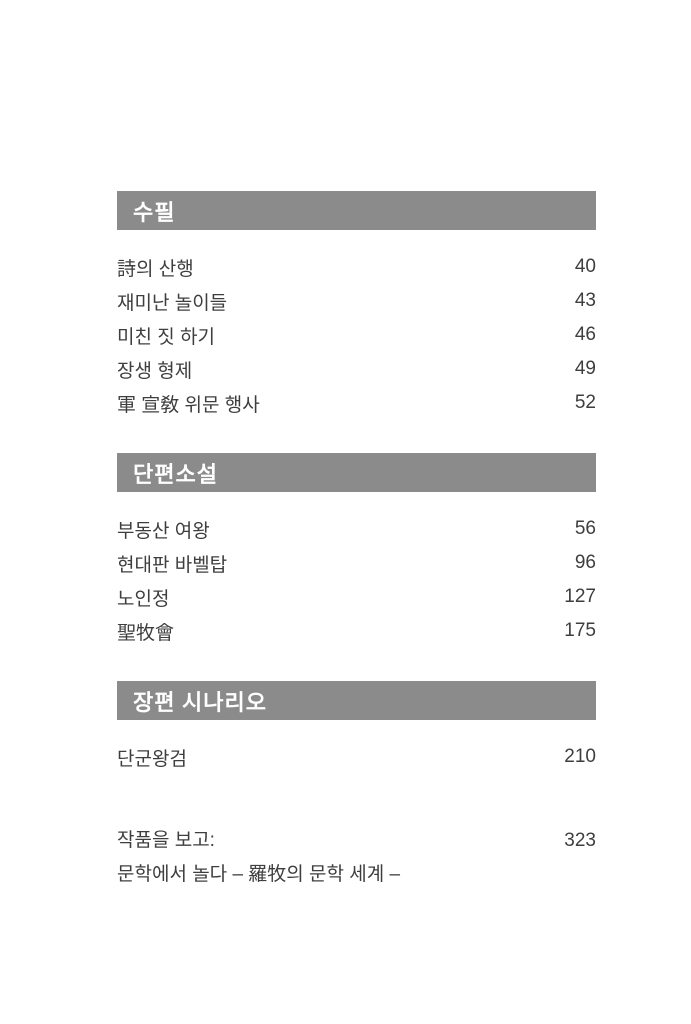 This screenshot has width=691, height=1024. Describe the element at coordinates (585, 402) in the screenshot. I see `entry-page-number: 52` at that location.